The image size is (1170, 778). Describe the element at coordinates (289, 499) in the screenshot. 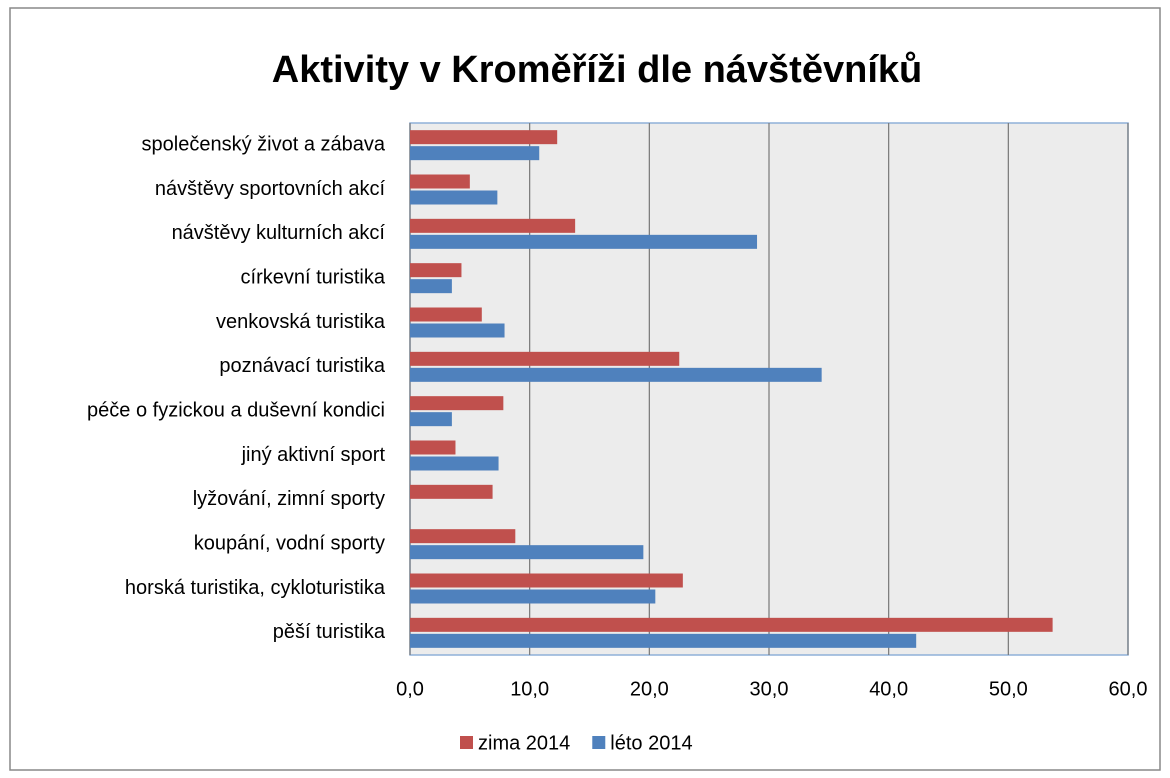

I see `y-tick-label: lyžování, zimní sporty` at that location.